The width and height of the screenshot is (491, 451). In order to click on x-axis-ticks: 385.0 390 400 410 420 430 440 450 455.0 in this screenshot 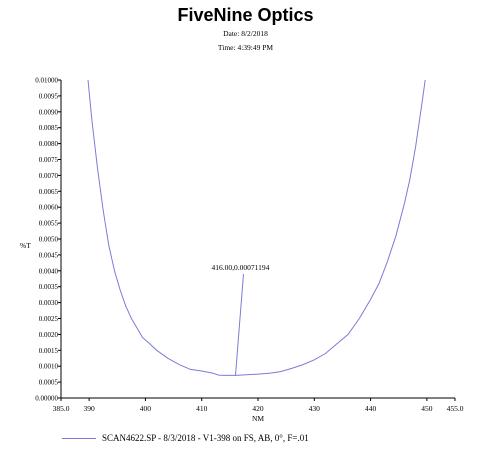, I will do `click(258, 405)`.